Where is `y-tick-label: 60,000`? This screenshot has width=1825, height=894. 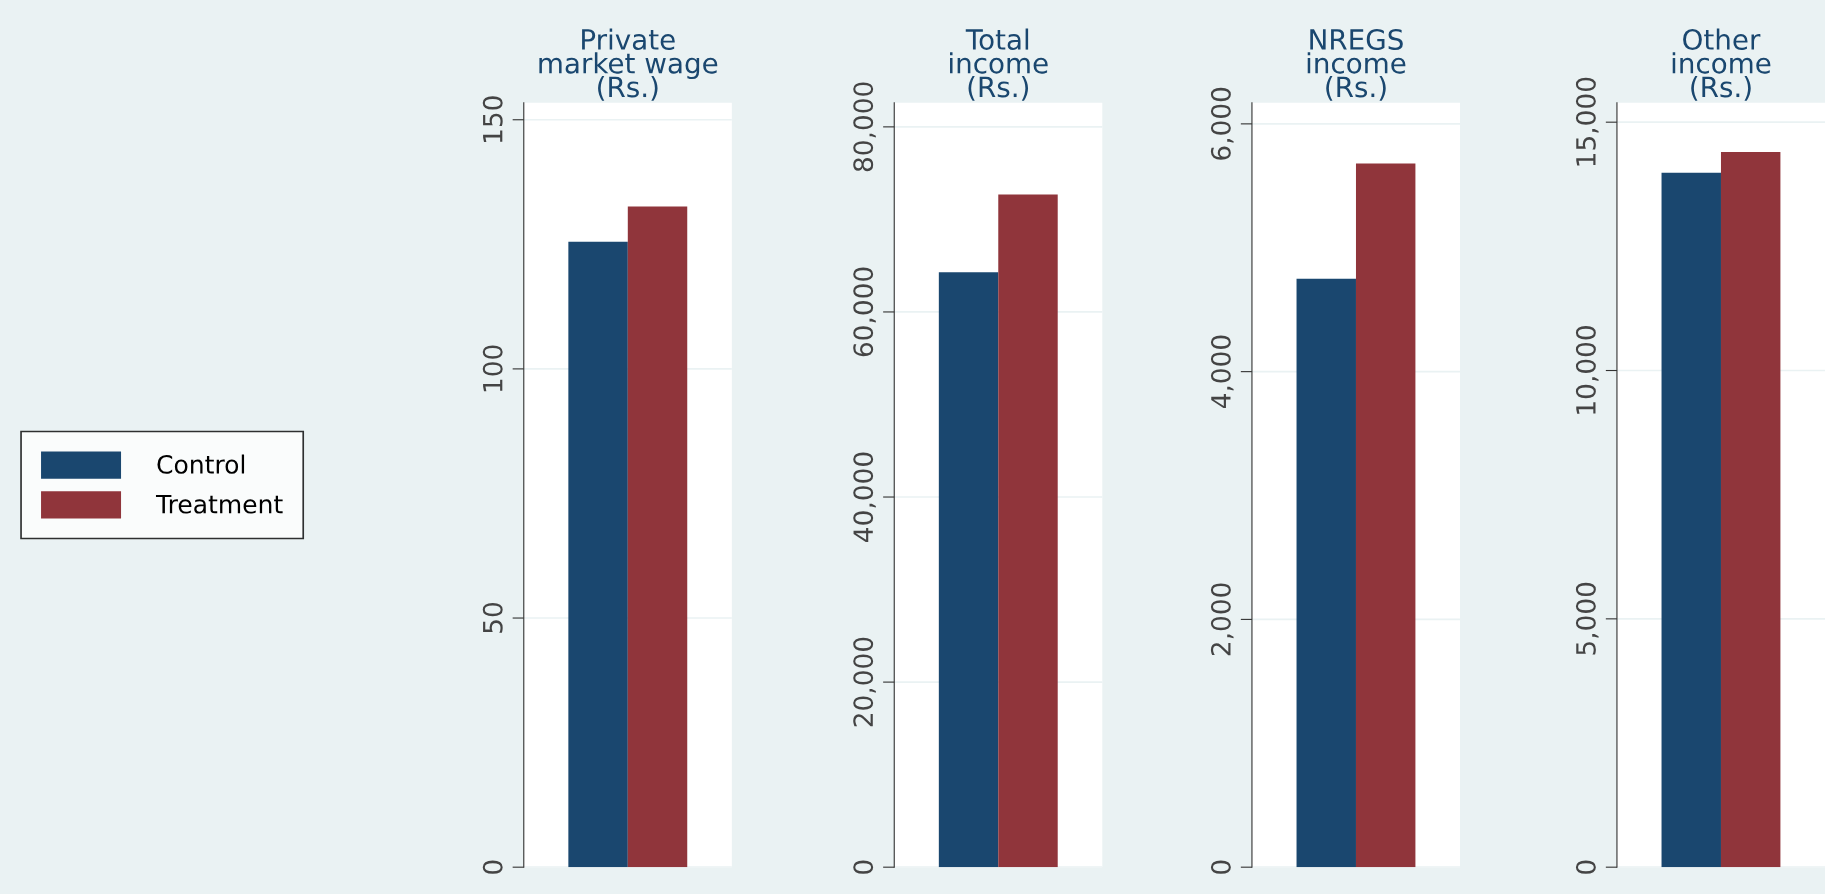
y-tick-label: 60,000 is located at coordinates (864, 312).